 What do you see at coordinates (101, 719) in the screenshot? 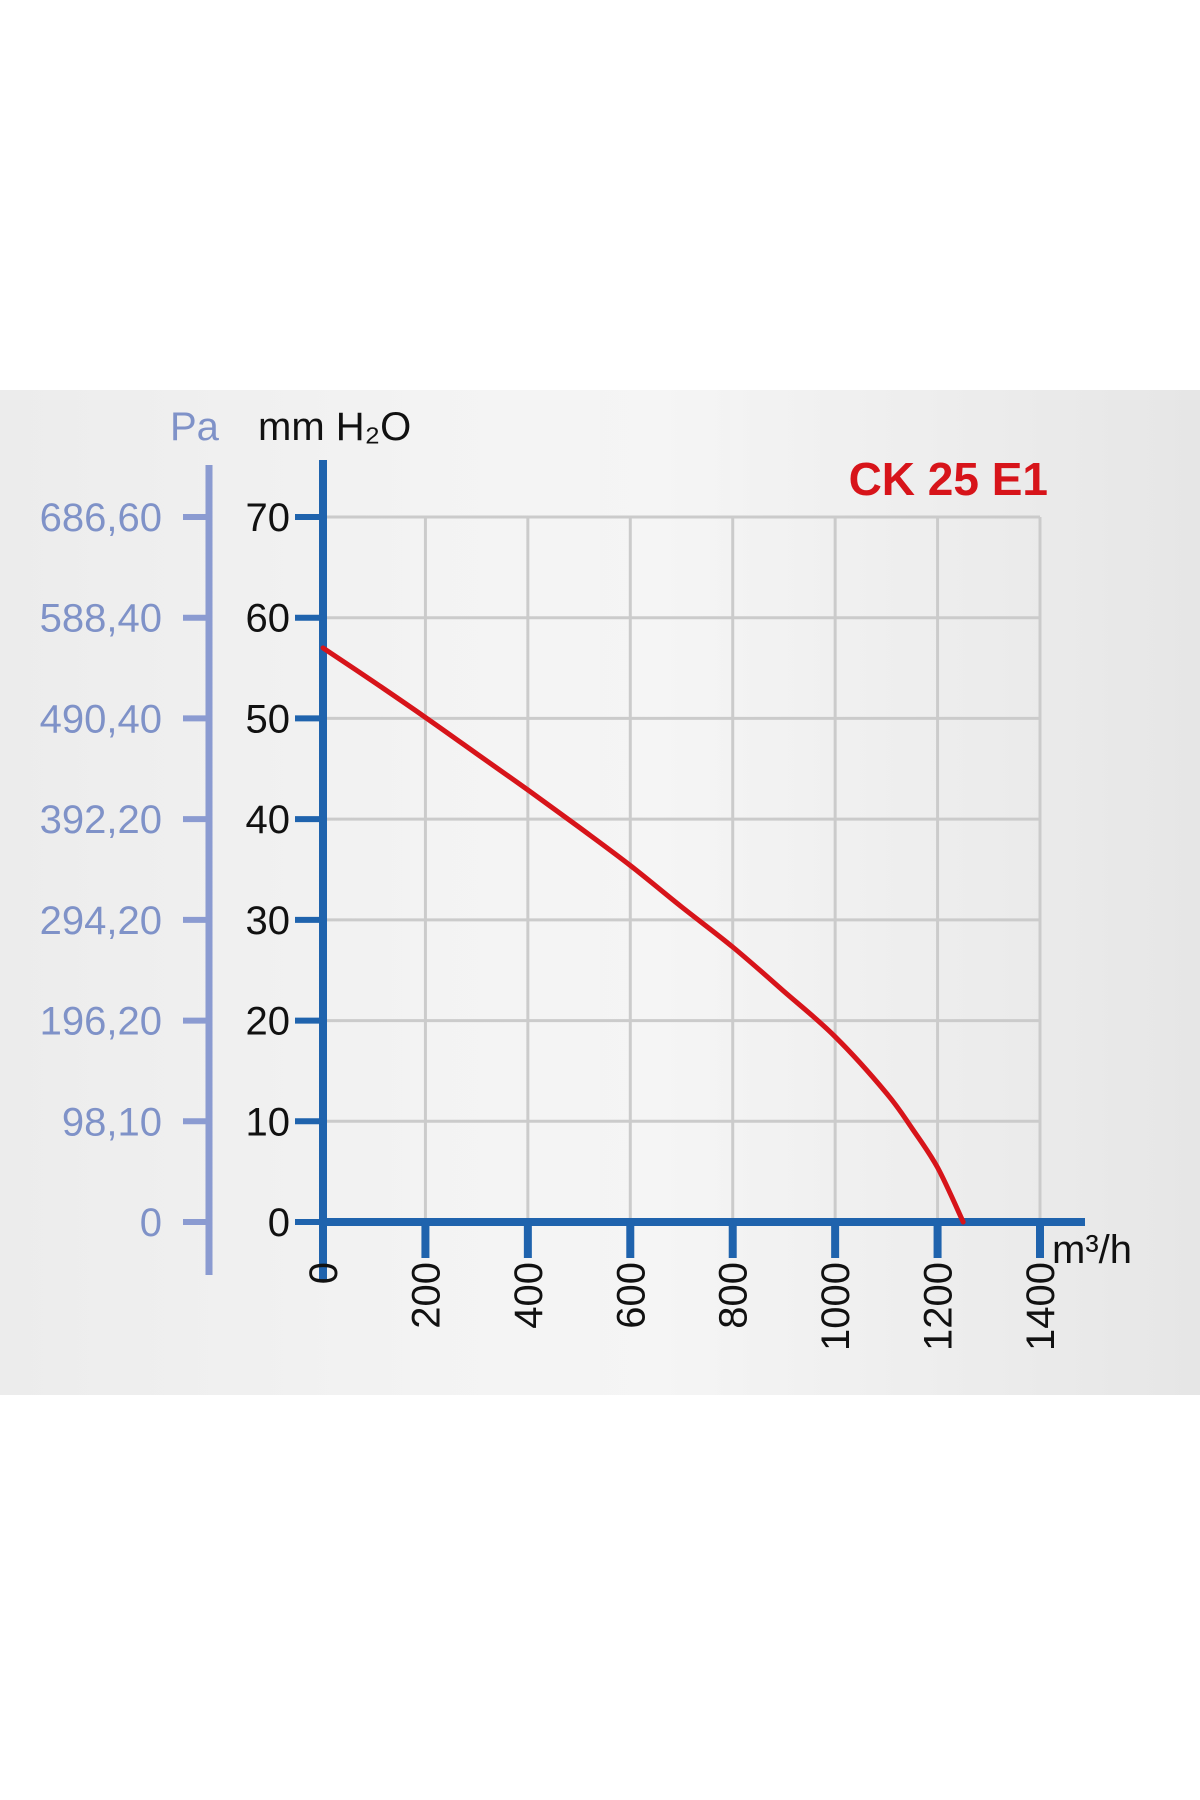
I see `y2-tick-label: 490,40` at bounding box center [101, 719].